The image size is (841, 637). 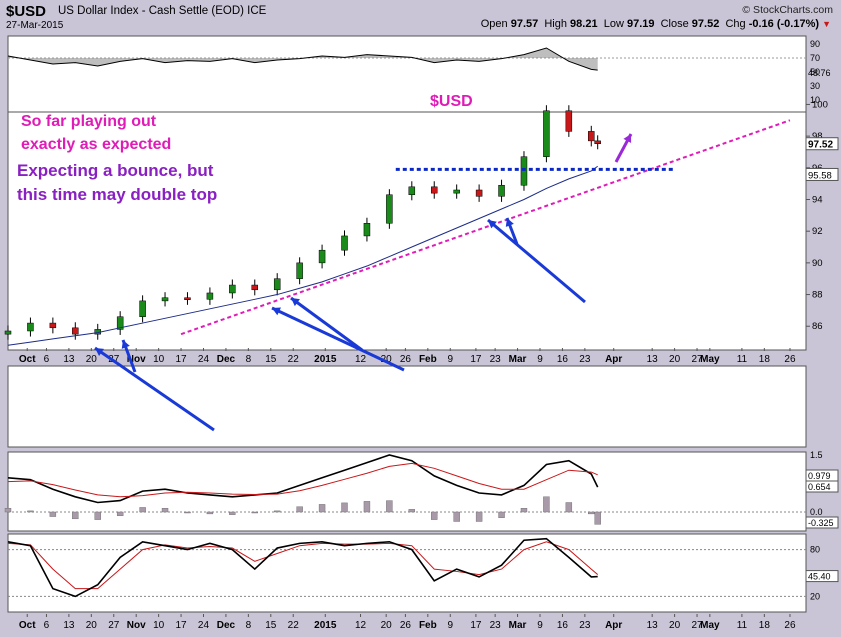 I want to click on macd-tick-label: 0.0, so click(x=816, y=512).